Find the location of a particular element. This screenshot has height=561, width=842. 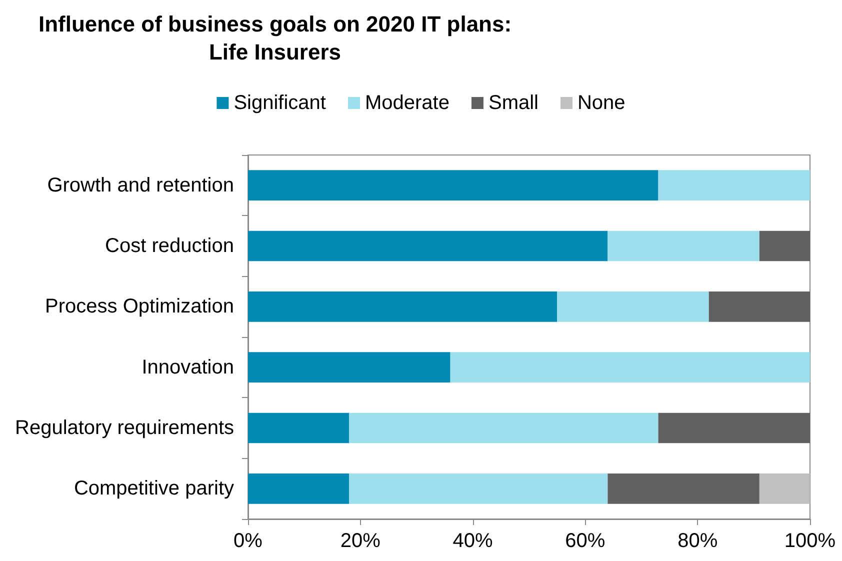

legend-label: Small is located at coordinates (513, 103).